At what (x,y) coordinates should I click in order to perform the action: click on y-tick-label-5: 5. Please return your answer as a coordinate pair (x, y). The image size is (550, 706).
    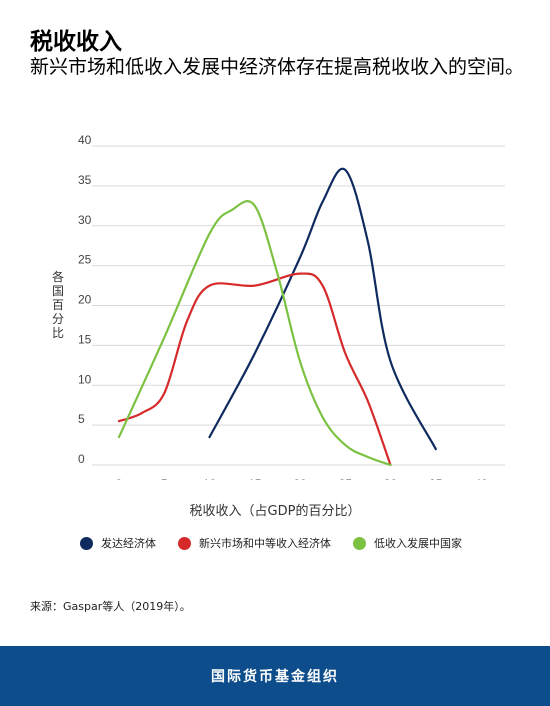
    Looking at the image, I should click on (81, 419).